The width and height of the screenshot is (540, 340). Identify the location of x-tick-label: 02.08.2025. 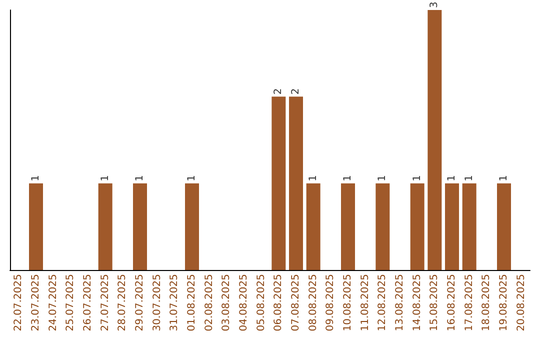
(209, 303).